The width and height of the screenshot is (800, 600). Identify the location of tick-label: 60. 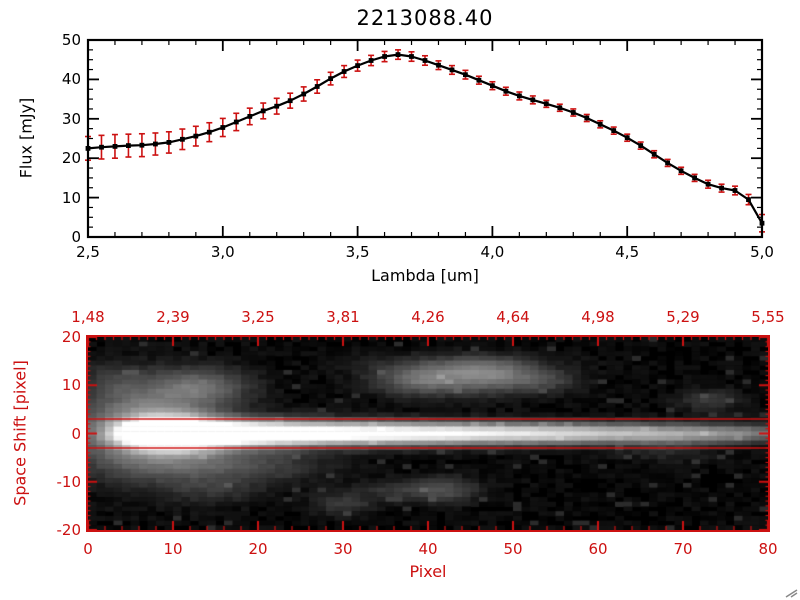
(598, 549).